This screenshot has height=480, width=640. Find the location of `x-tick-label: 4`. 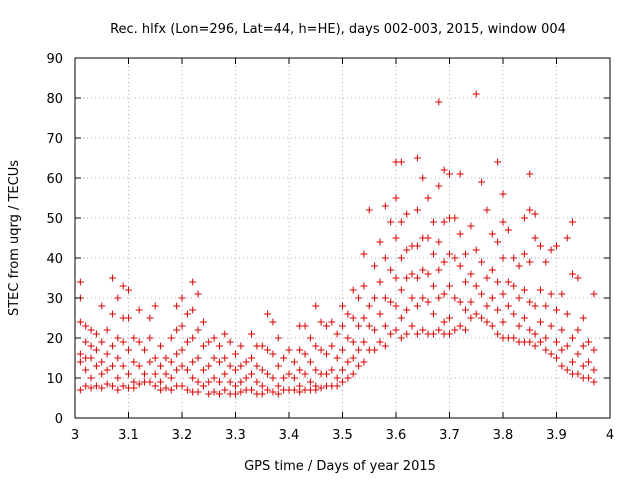

x-tick-label: 4 is located at coordinates (610, 435).